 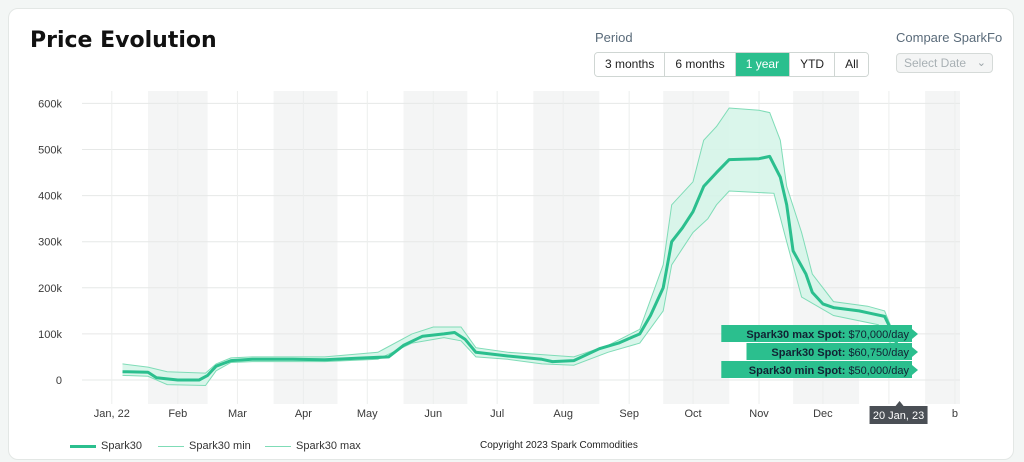 I want to click on period-button-1-year: 1 year, so click(x=763, y=64).